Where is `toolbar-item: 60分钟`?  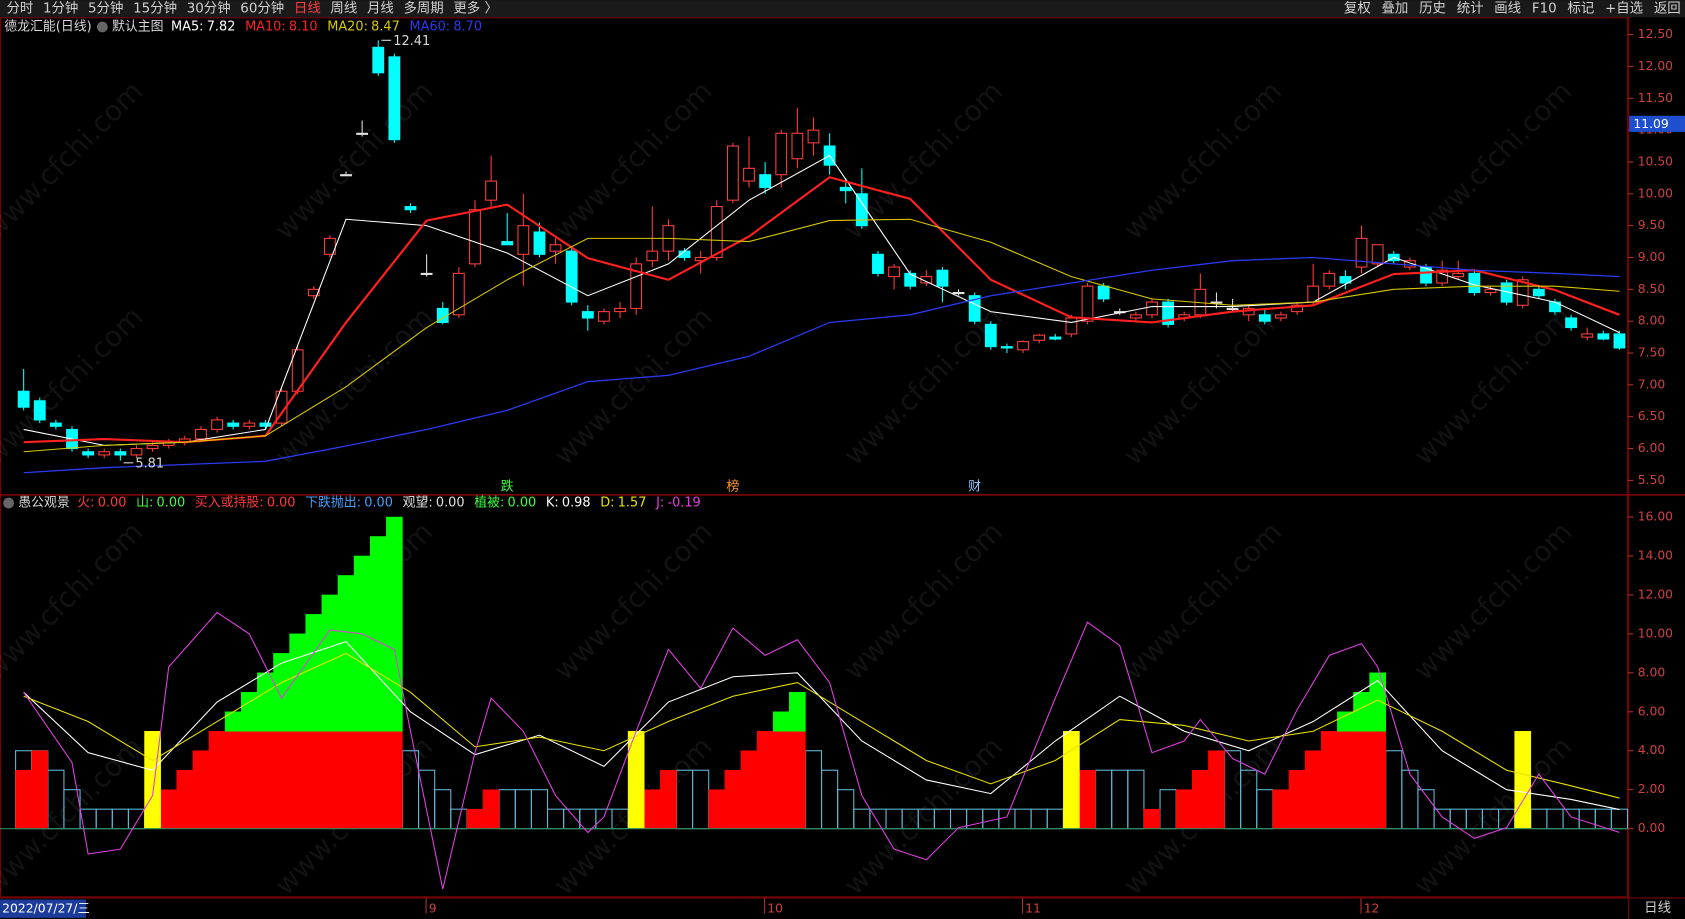
toolbar-item: 60分钟 is located at coordinates (262, 8).